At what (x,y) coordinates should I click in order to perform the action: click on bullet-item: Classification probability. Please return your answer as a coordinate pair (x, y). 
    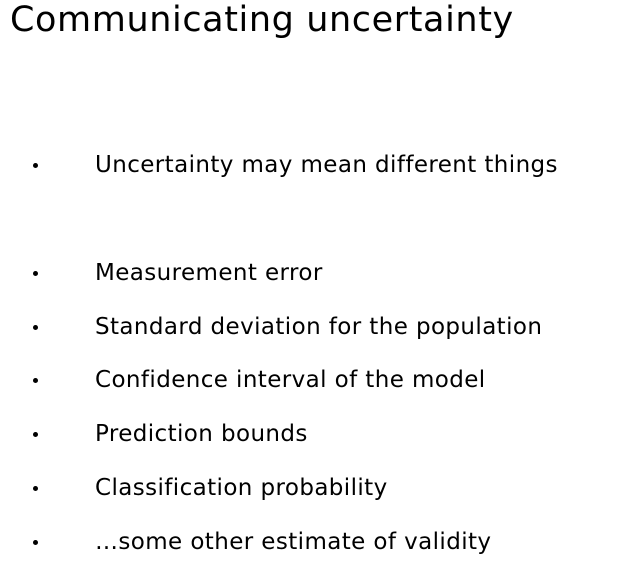
    Looking at the image, I should click on (314, 488).